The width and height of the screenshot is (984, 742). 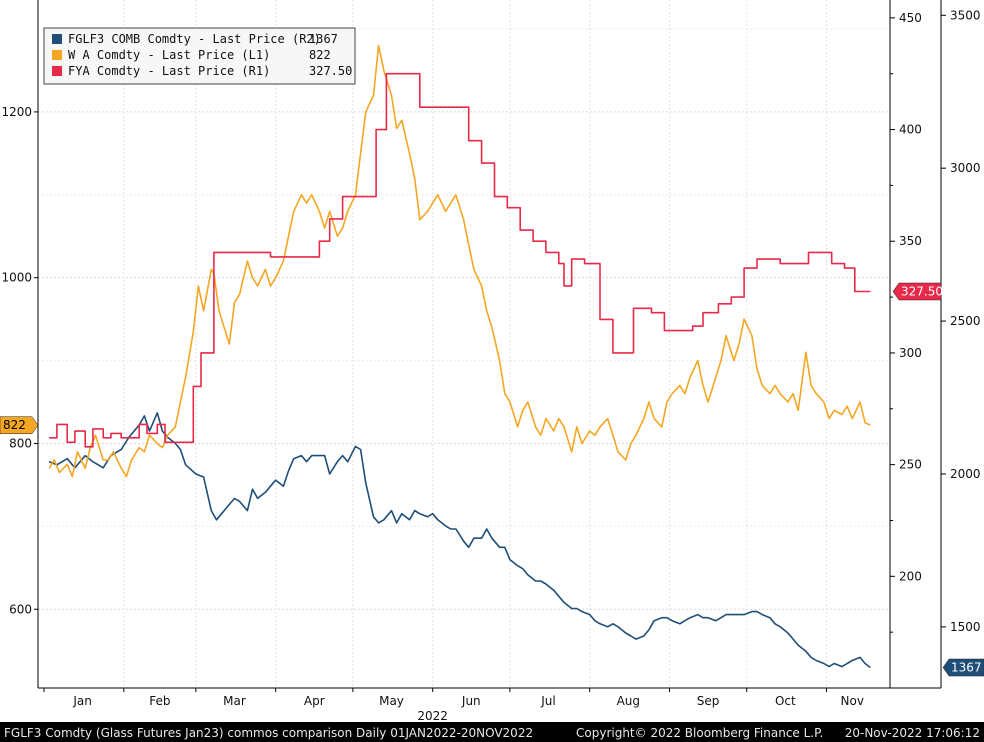 What do you see at coordinates (82, 701) in the screenshot?
I see `x-tick-label-jan: Jan` at bounding box center [82, 701].